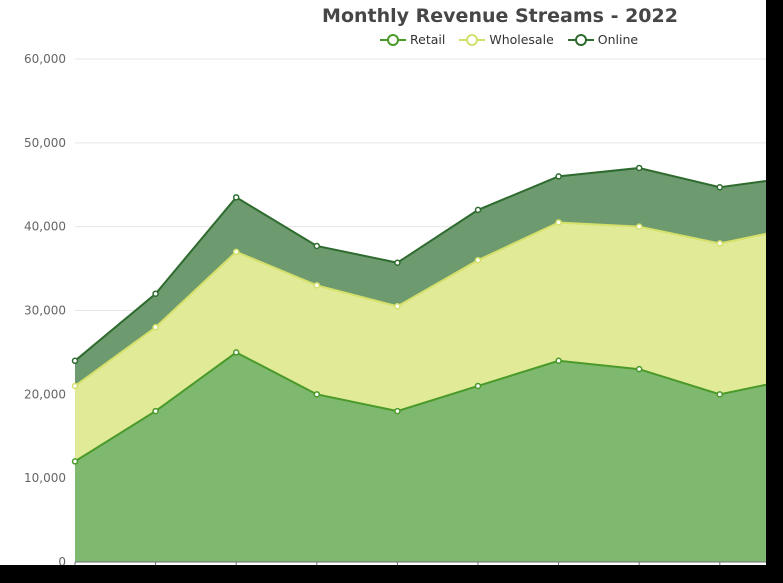  Describe the element at coordinates (500, 16) in the screenshot. I see `chart-title: Monthly Revenue Streams - 2022` at that location.